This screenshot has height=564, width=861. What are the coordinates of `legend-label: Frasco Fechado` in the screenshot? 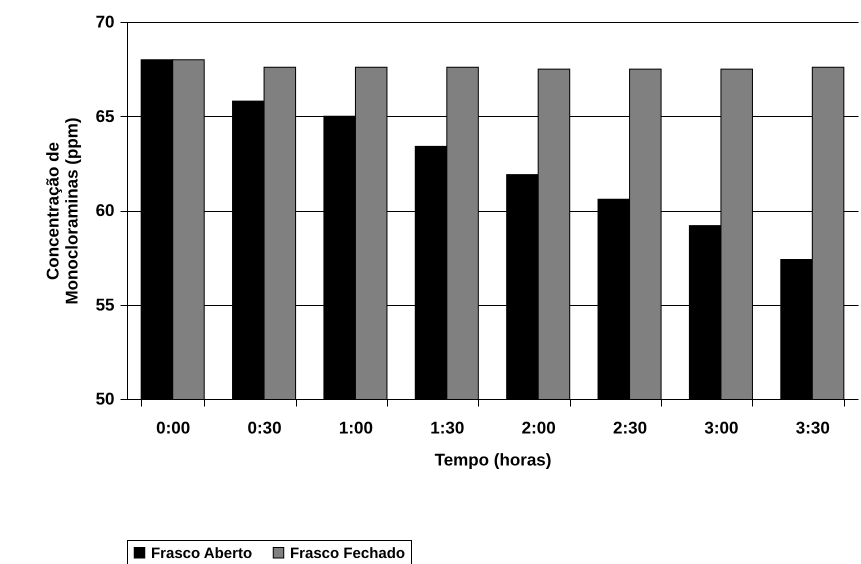 It's located at (348, 553).